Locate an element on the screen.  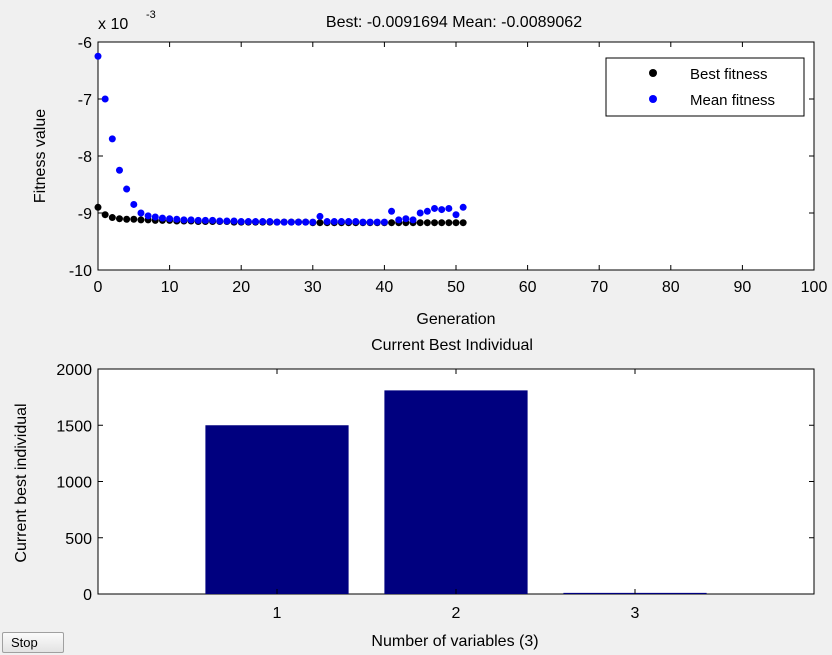
bar-xlabel: Number of variables (3) is located at coordinates (454, 641).